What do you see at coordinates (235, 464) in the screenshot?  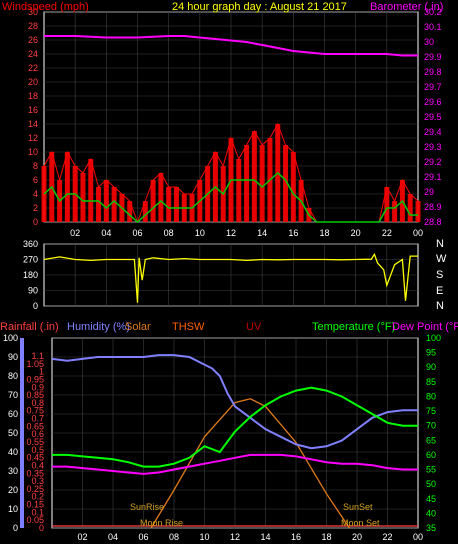 I see `dewpoint-line` at bounding box center [235, 464].